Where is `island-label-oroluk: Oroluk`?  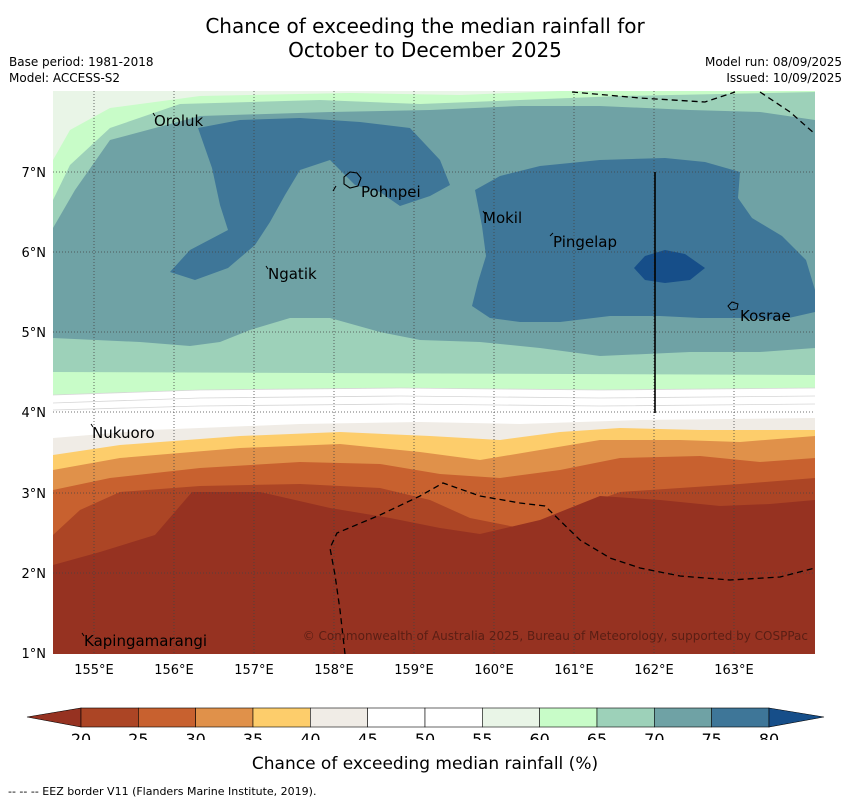
island-label-oroluk: Oroluk is located at coordinates (178, 121).